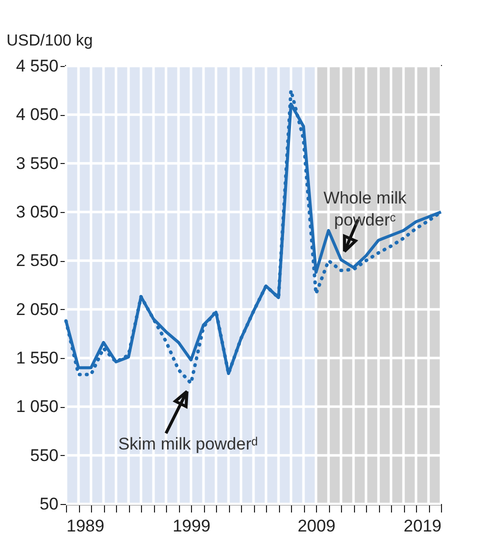  What do you see at coordinates (37, 309) in the screenshot?
I see `y-tick-label: 2 050` at bounding box center [37, 309].